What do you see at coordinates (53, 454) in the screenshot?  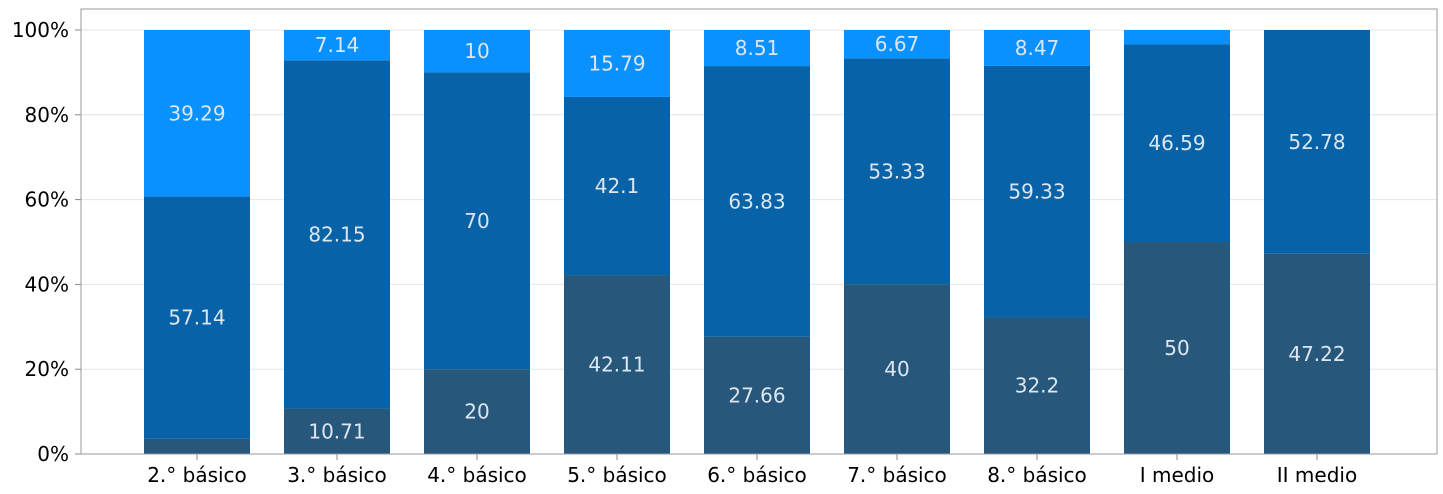 I see `y-tick-label: 0%` at bounding box center [53, 454].